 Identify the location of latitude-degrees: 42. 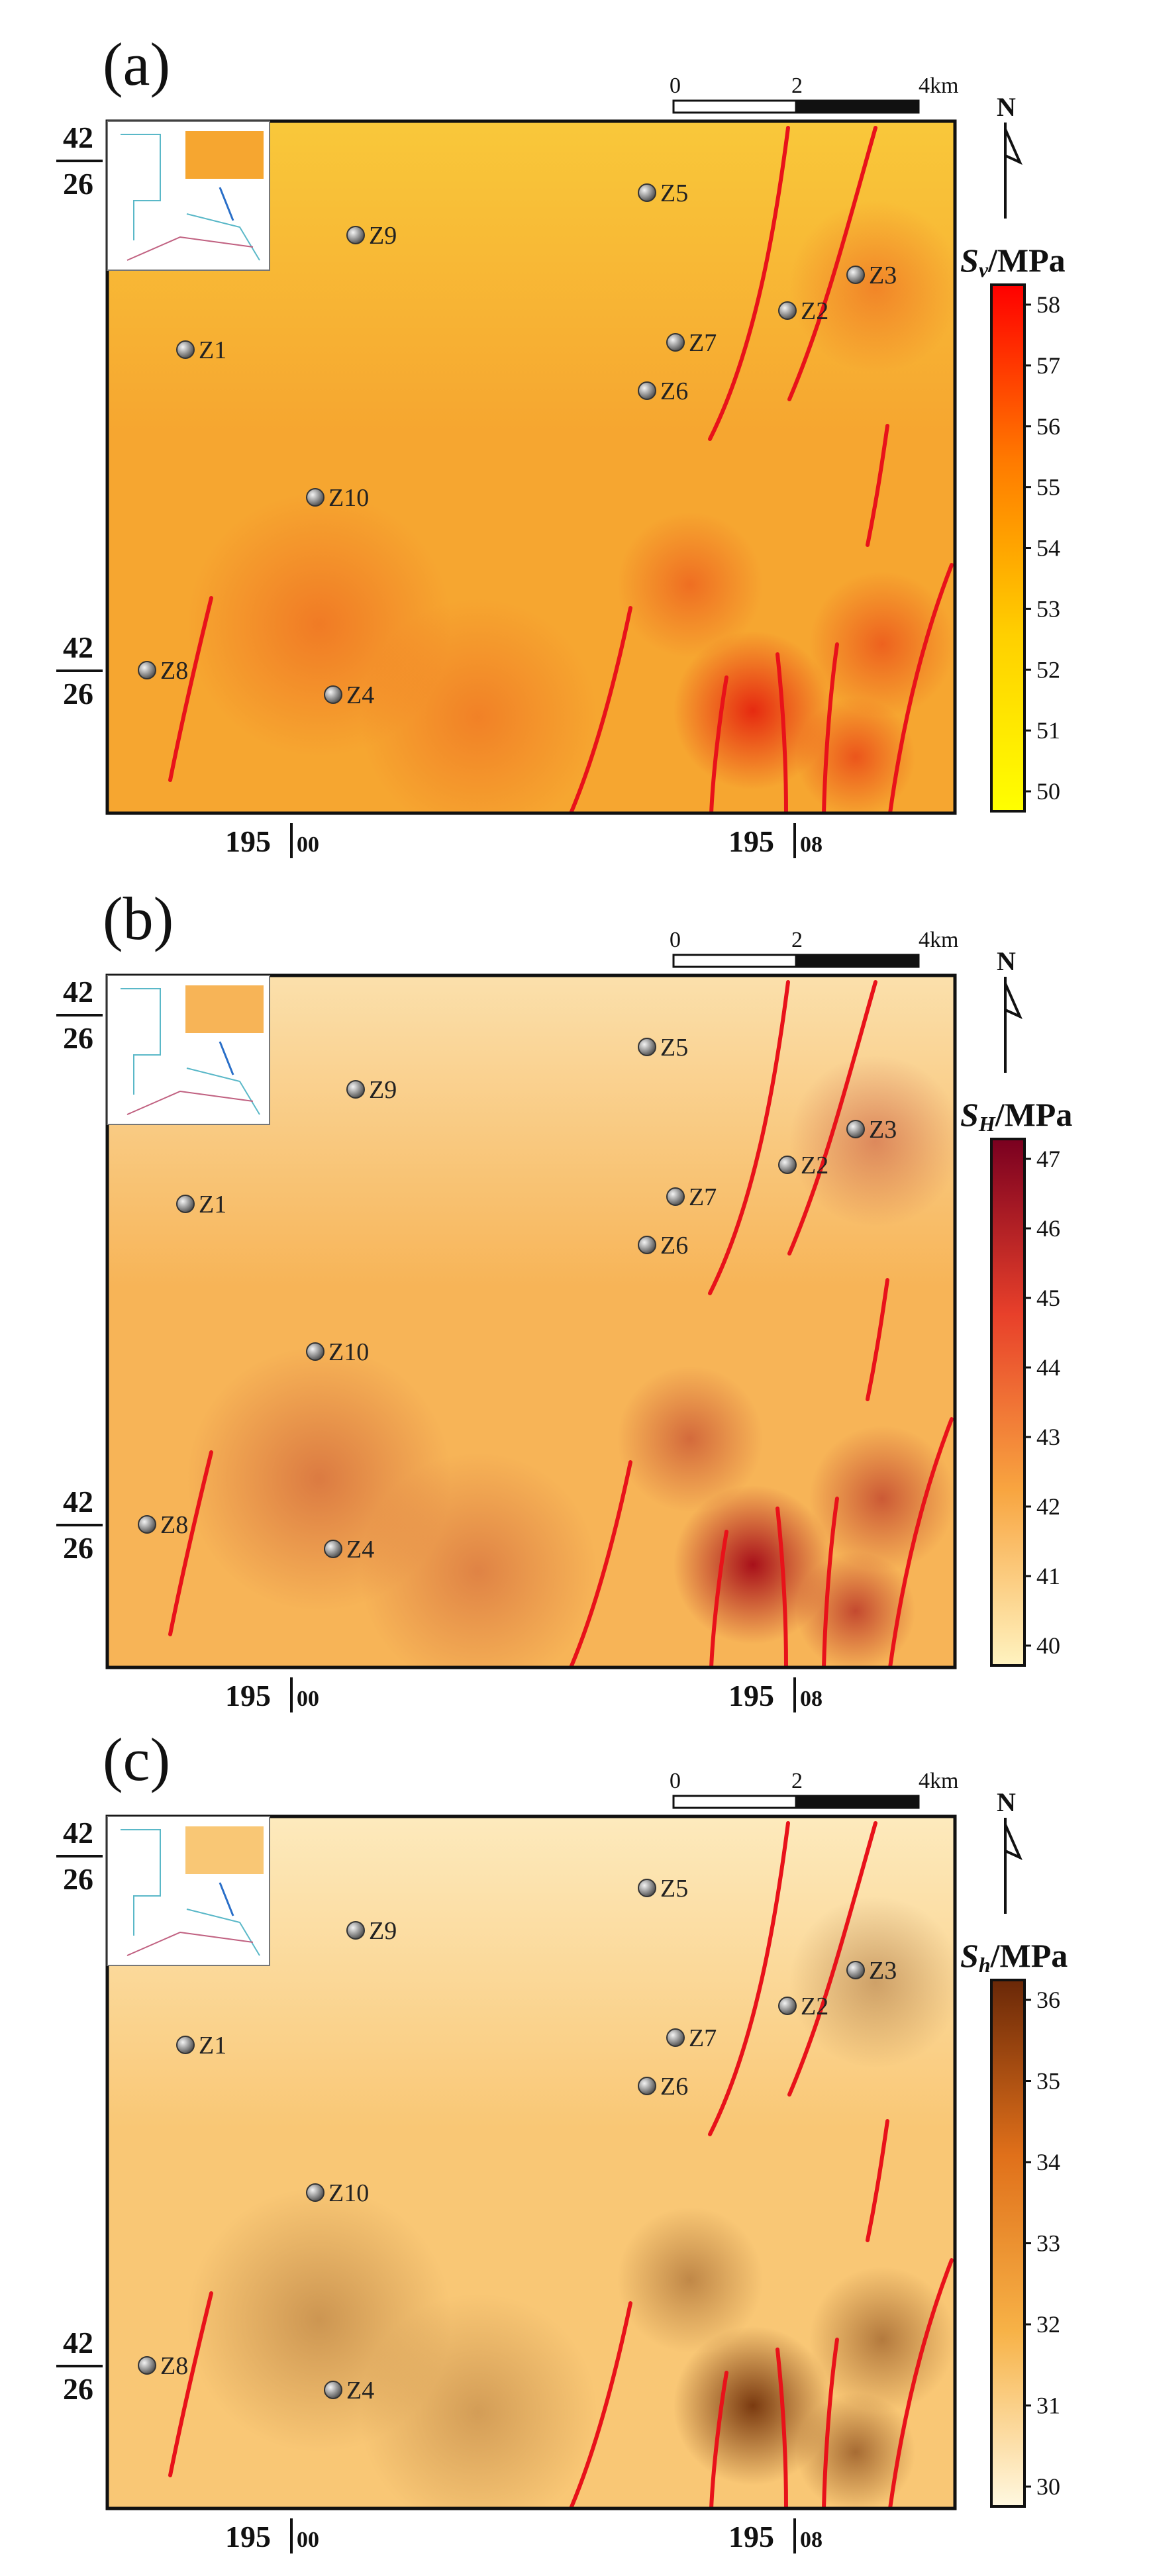
(78, 137).